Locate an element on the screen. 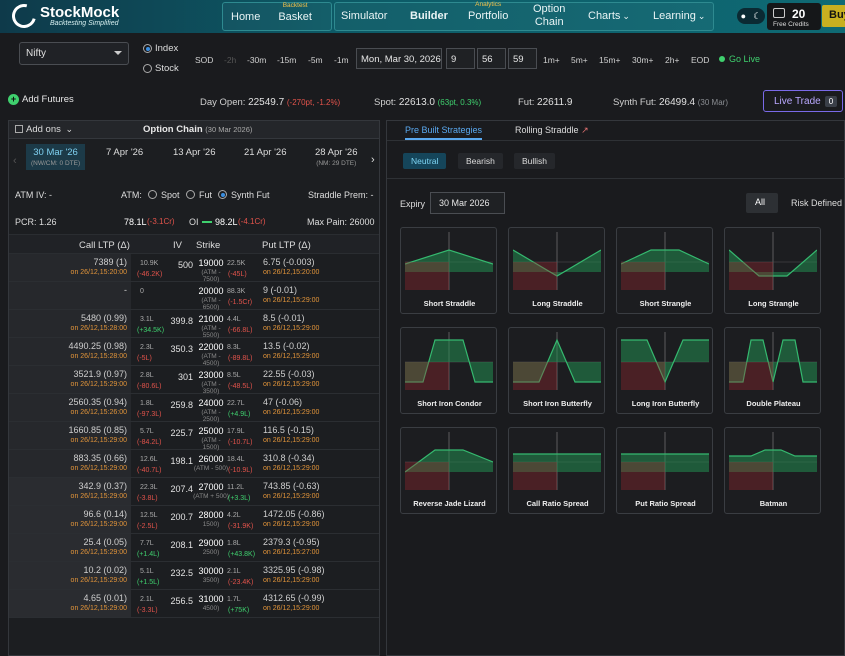 The height and width of the screenshot is (656, 845). strategy-card-call-ratio-spread: Call Ratio Spread is located at coordinates (556, 470).